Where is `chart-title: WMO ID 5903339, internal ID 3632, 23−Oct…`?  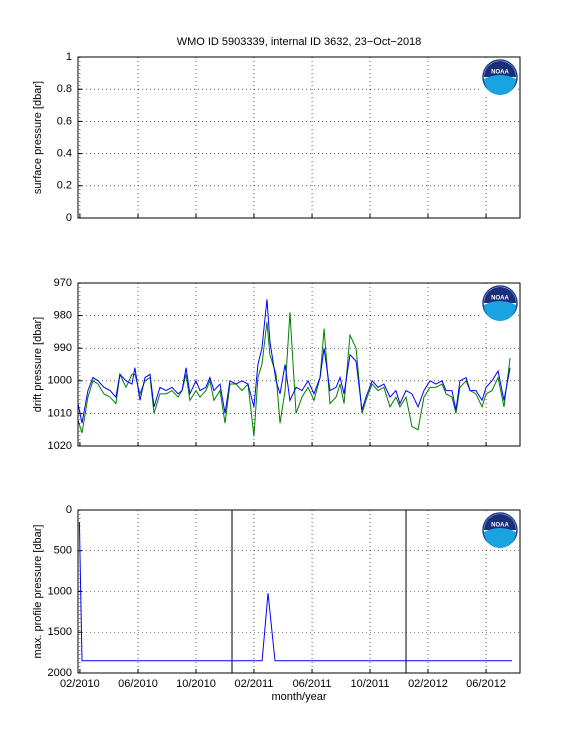 chart-title: WMO ID 5903339, internal ID 3632, 23−Oct… is located at coordinates (299, 42).